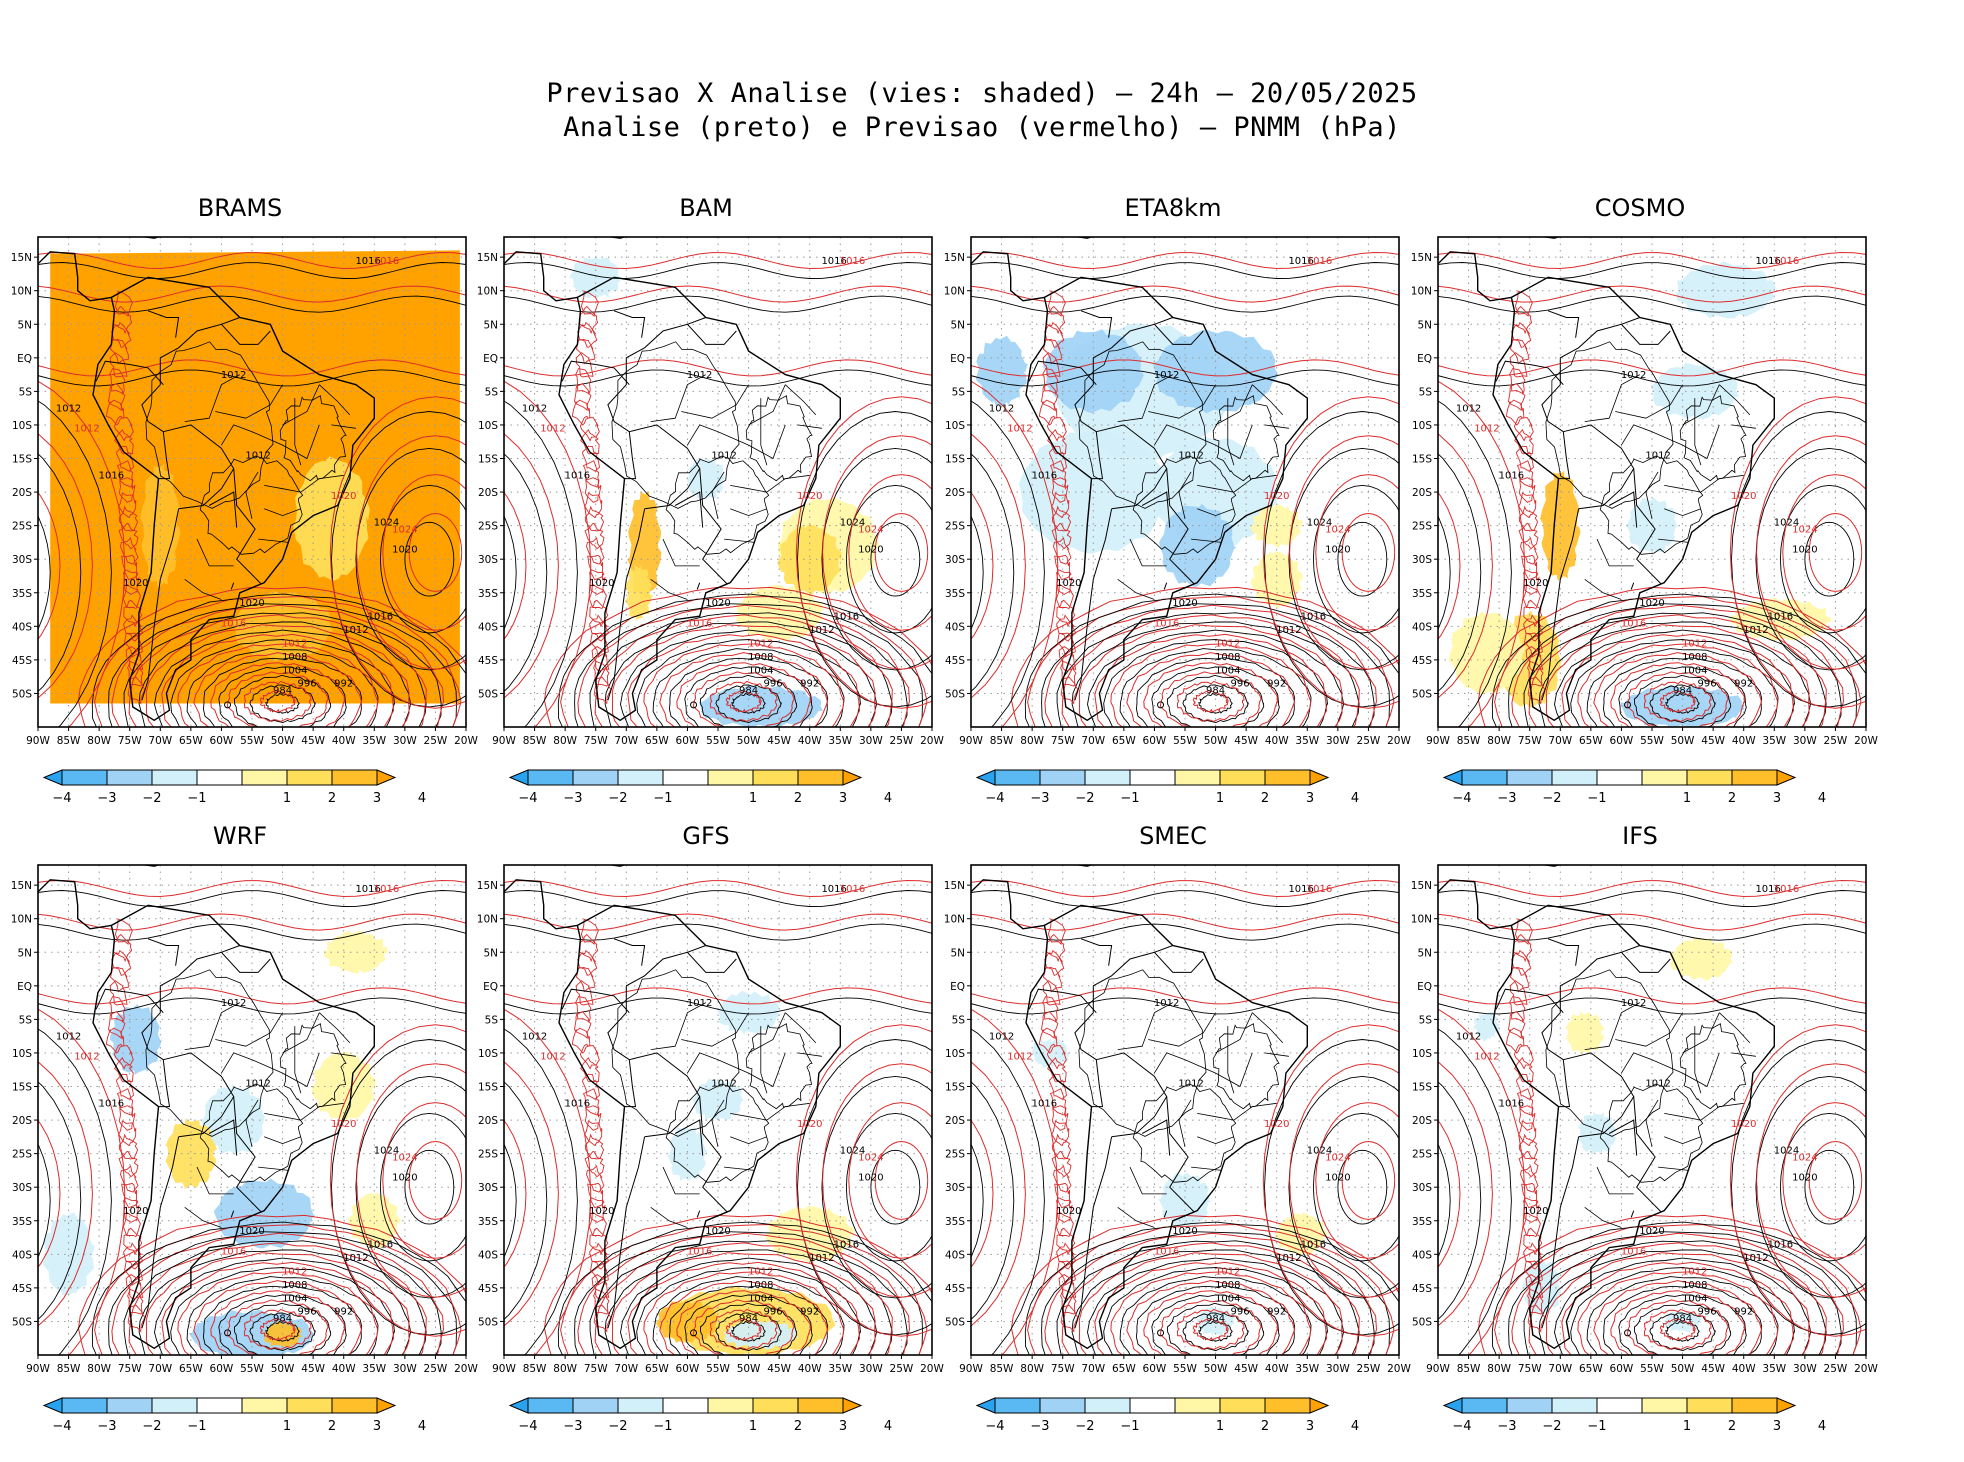 The width and height of the screenshot is (1964, 1462). Describe the element at coordinates (343, 1312) in the screenshot. I see `svg-text: 992` at that location.